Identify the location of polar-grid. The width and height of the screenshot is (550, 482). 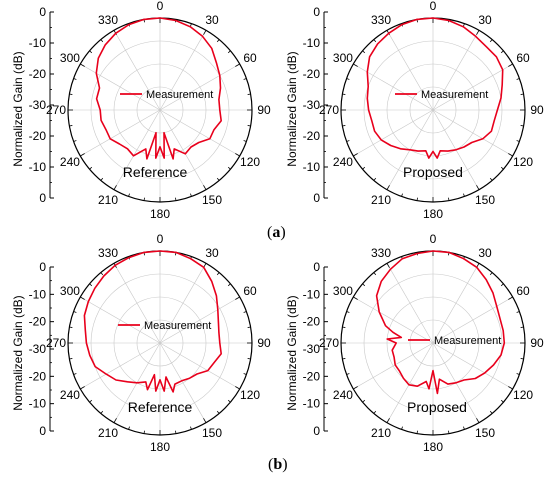
(160, 110).